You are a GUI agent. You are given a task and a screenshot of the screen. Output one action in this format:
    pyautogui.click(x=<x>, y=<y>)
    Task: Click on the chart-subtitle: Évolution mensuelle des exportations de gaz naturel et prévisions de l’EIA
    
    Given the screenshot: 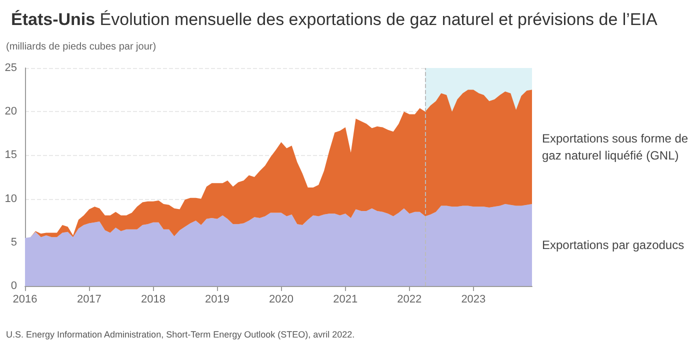 What is the action you would take?
    pyautogui.click(x=376, y=19)
    